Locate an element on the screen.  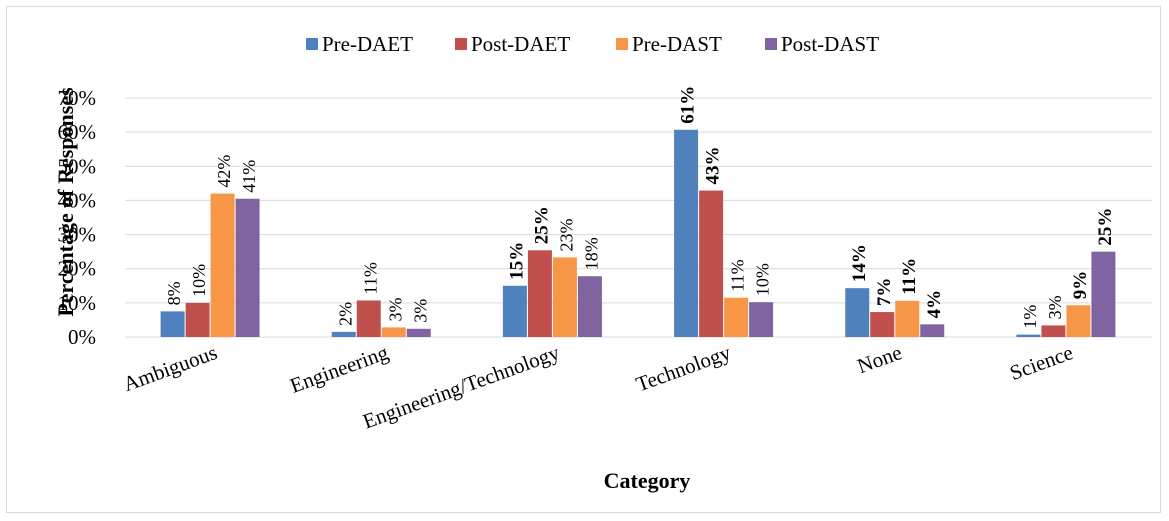
x-axis-title: Category is located at coordinates (647, 480).